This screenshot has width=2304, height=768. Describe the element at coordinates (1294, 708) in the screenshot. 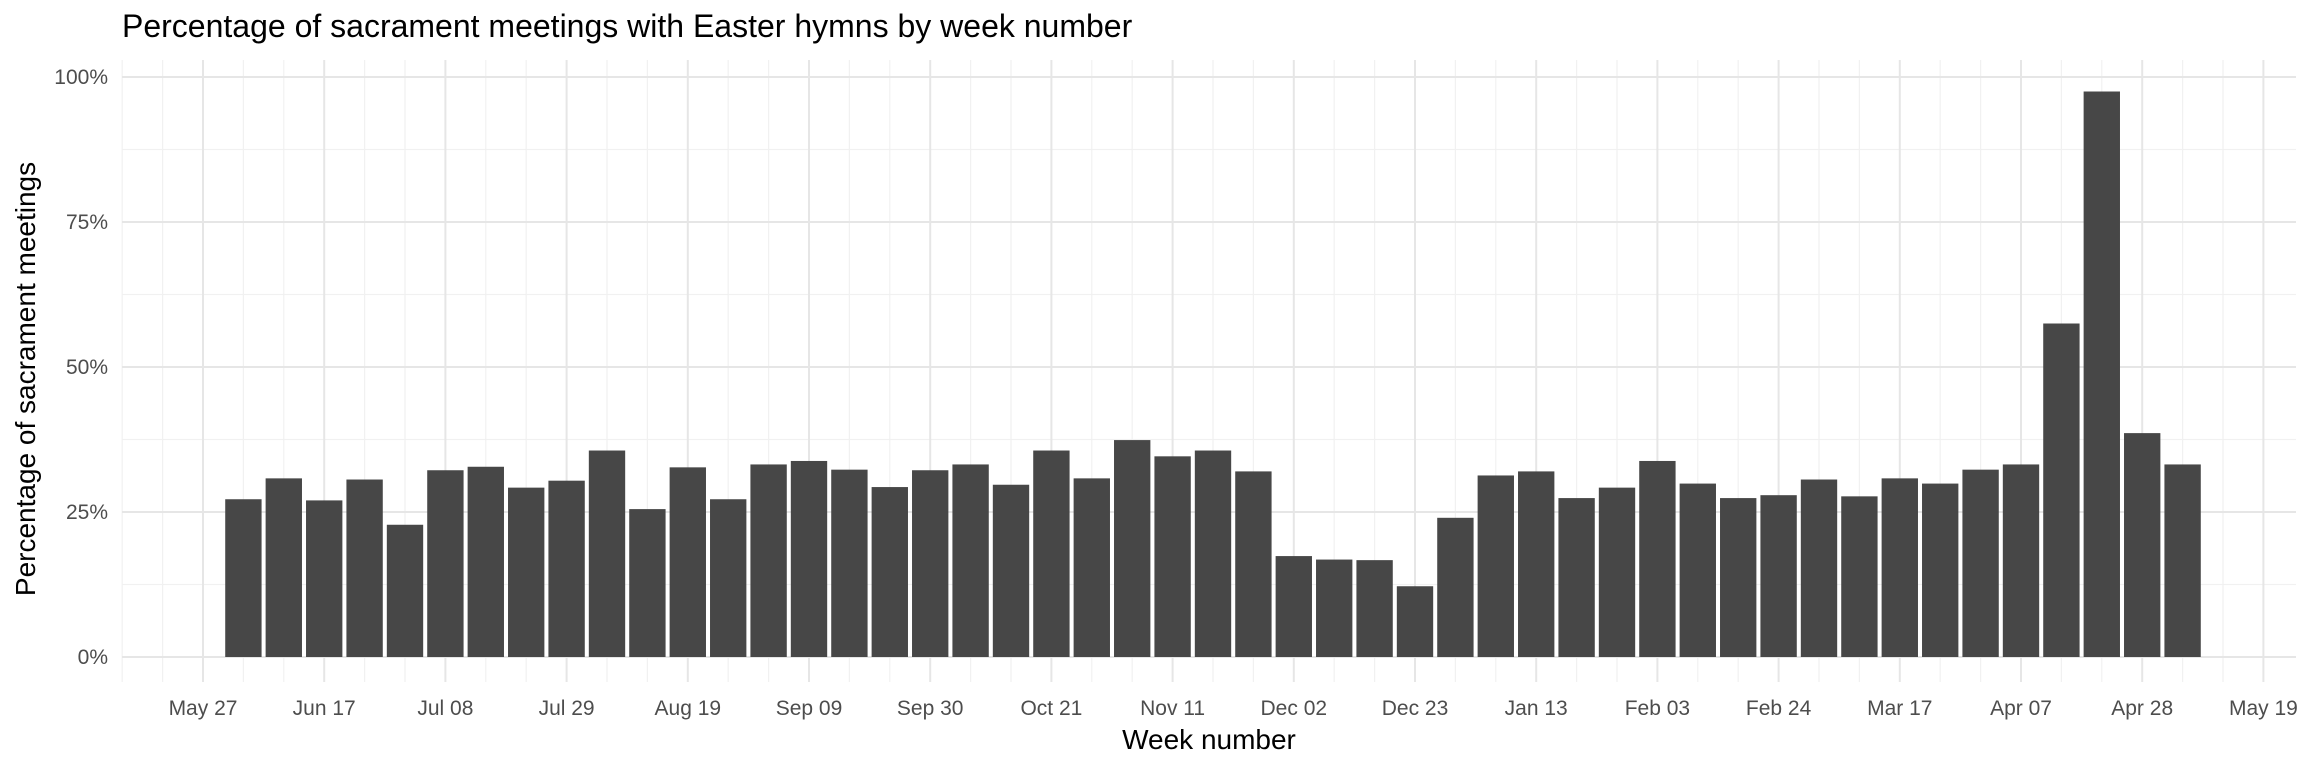

I see `x-tick-label: Dec 02` at that location.